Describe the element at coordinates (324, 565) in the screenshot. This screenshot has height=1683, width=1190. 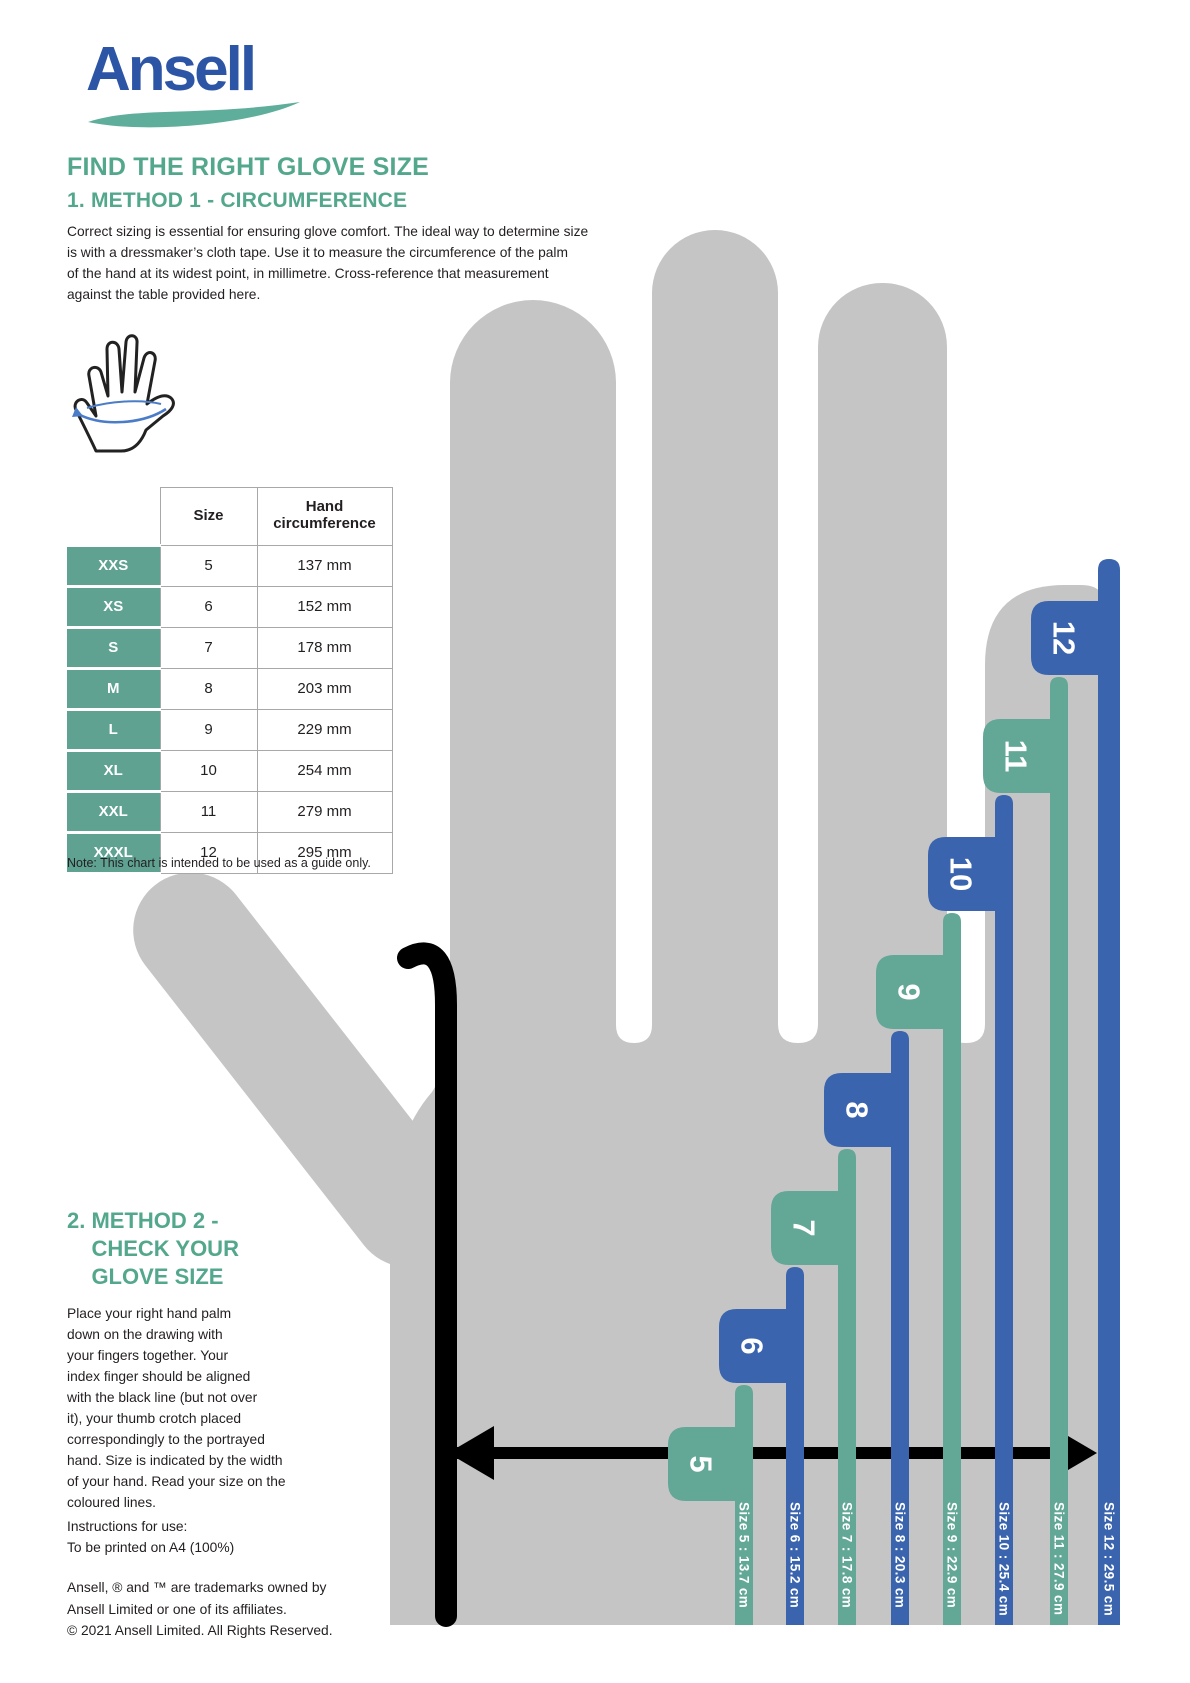
I see `circumference-cell: 137 mm` at that location.